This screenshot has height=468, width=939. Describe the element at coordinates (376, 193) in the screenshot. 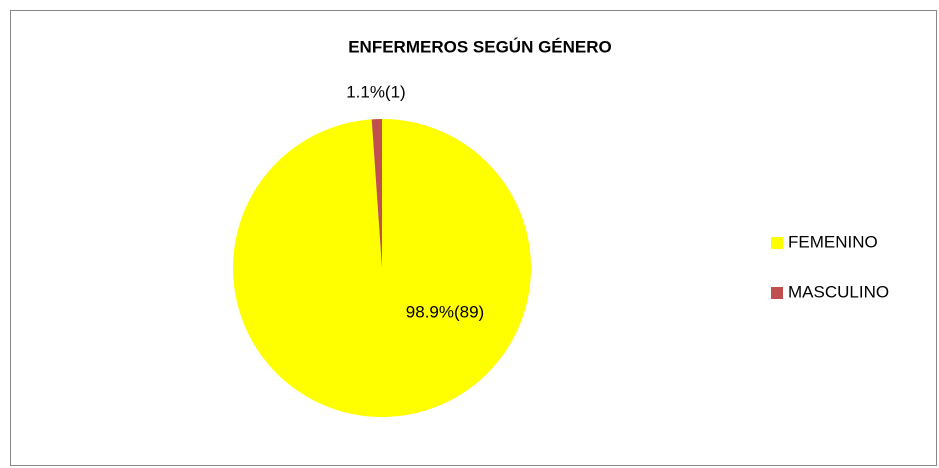

I see `pie-slice` at that location.